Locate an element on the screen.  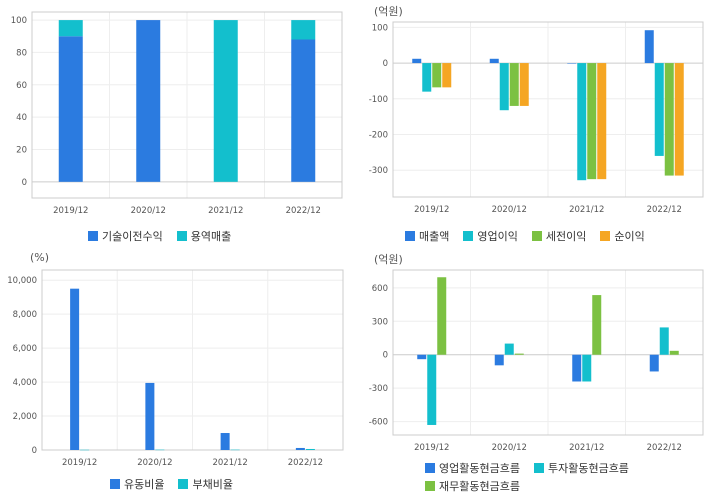
chart-1-ytick-label: 60 is located at coordinates (21, 86).